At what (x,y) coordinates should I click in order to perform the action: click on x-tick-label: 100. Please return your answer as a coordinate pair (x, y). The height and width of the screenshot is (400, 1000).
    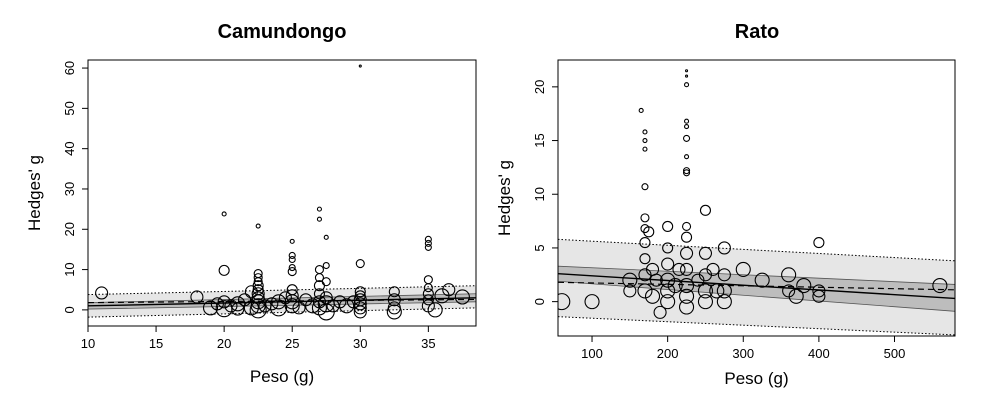
    Looking at the image, I should click on (592, 353).